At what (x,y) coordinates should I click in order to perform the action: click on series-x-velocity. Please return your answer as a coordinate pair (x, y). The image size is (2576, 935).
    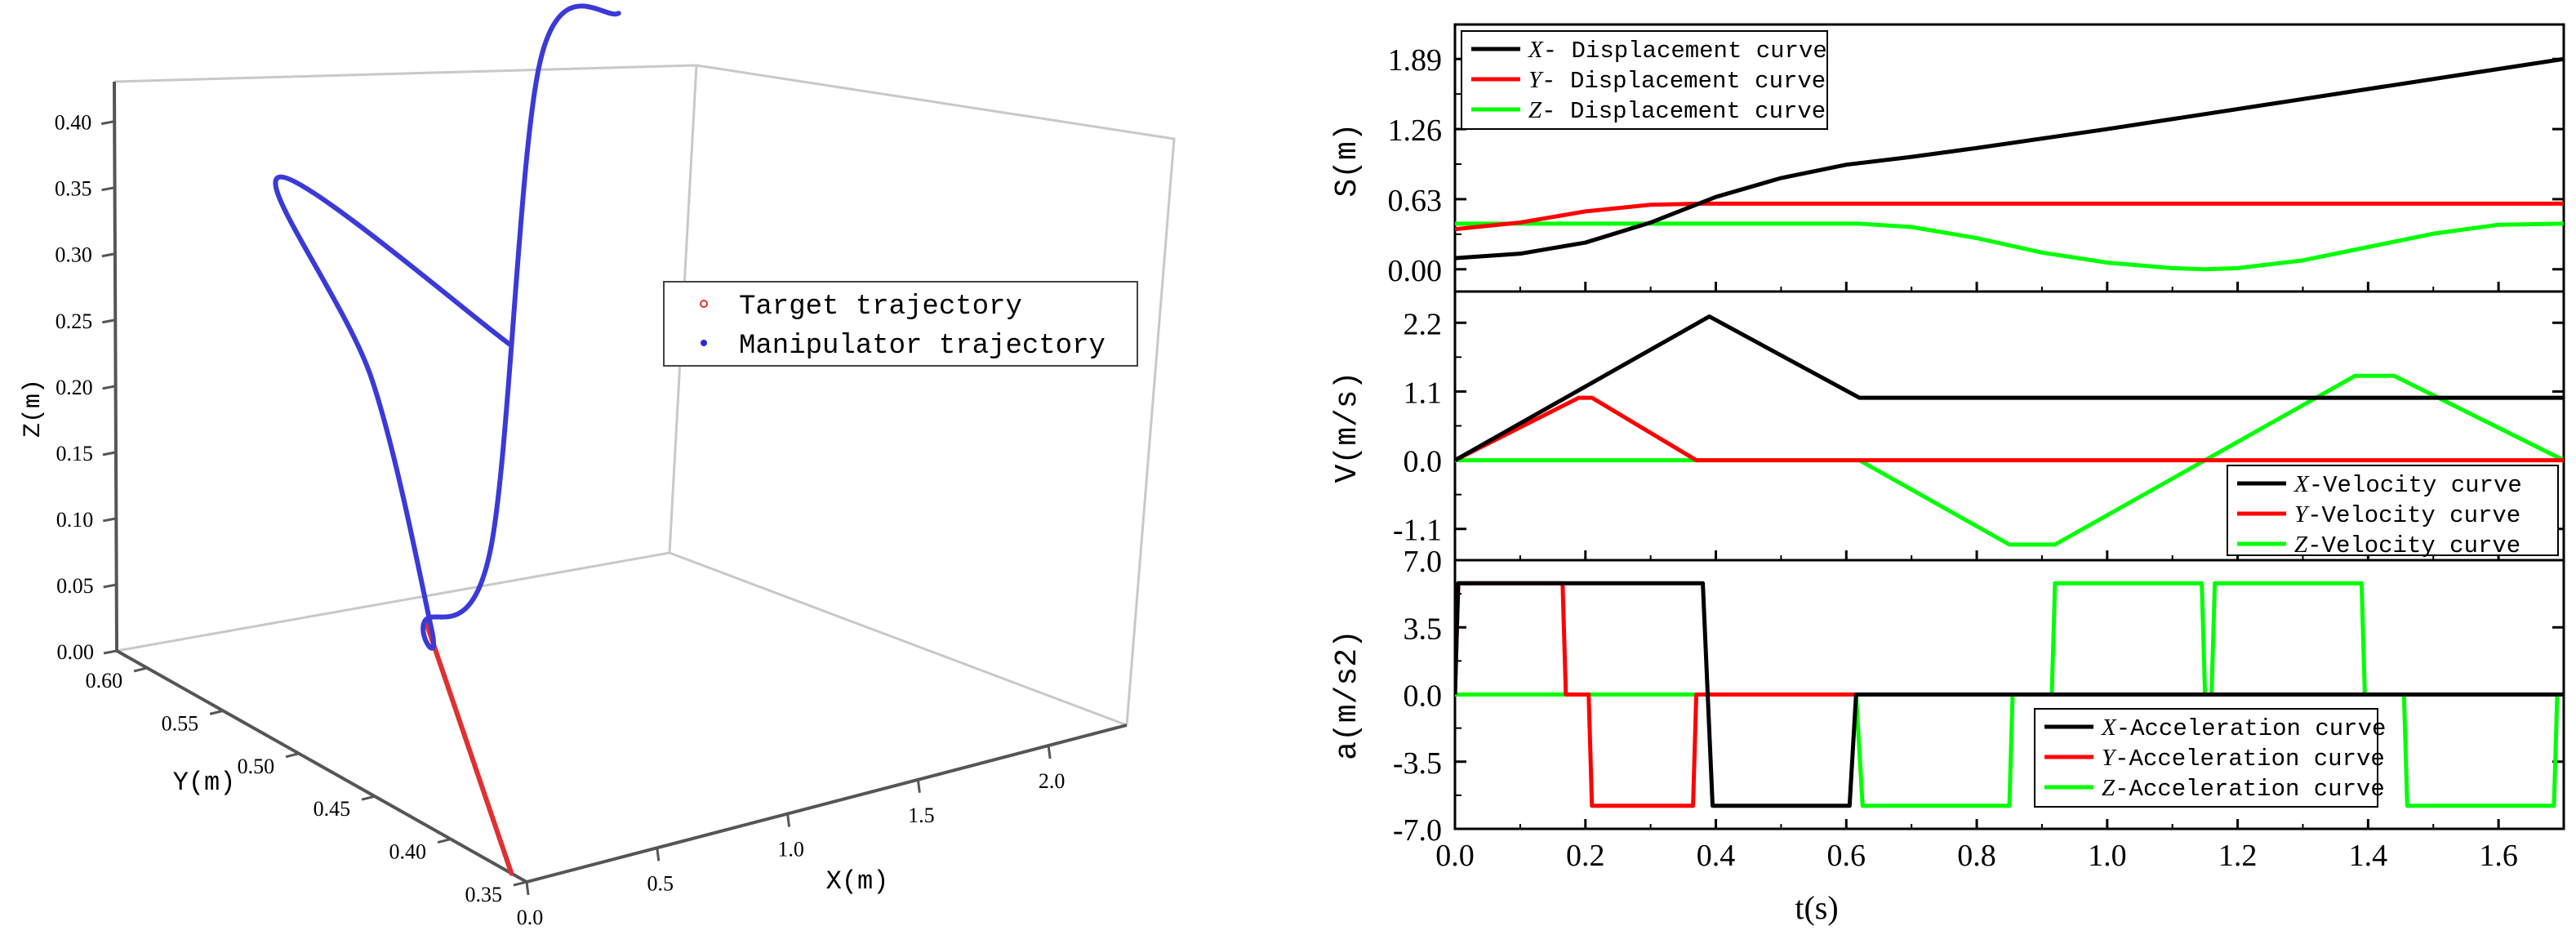
    Looking at the image, I should click on (2010, 388).